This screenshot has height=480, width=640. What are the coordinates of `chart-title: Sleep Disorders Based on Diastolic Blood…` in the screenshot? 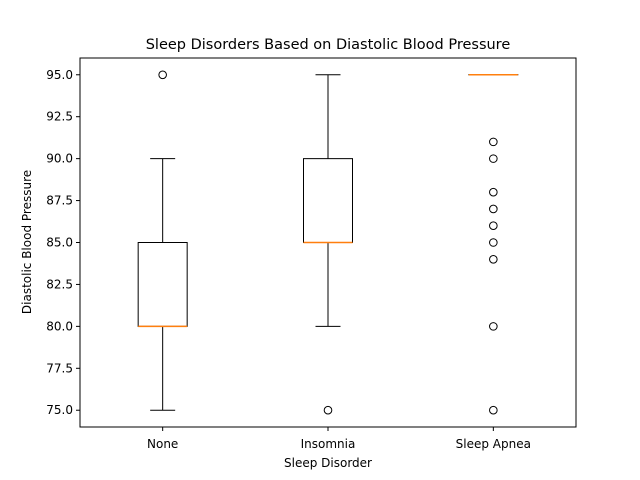 It's located at (328, 45).